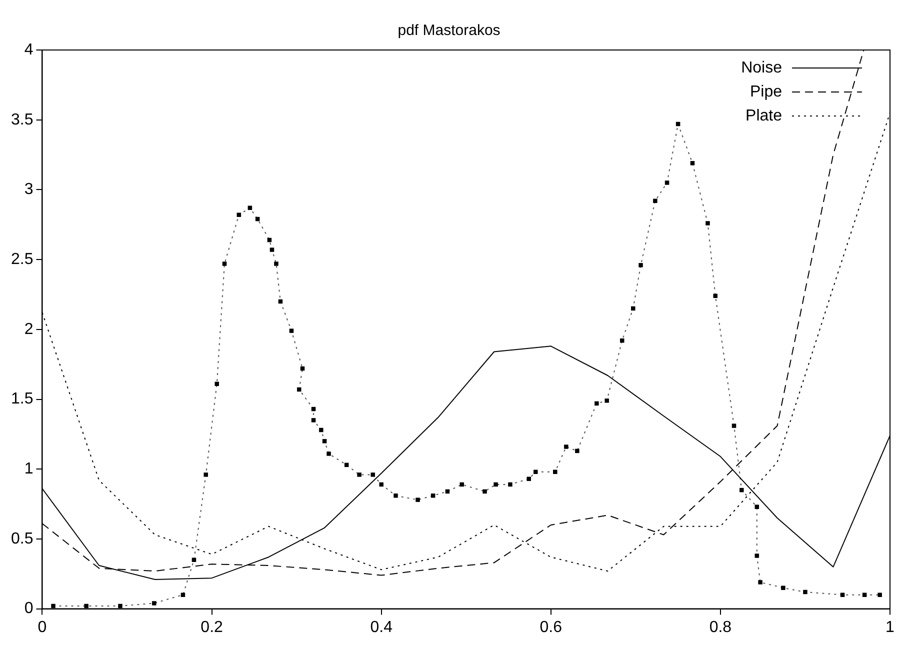  What do you see at coordinates (29, 469) in the screenshot?
I see `y-tick-label: 1` at bounding box center [29, 469].